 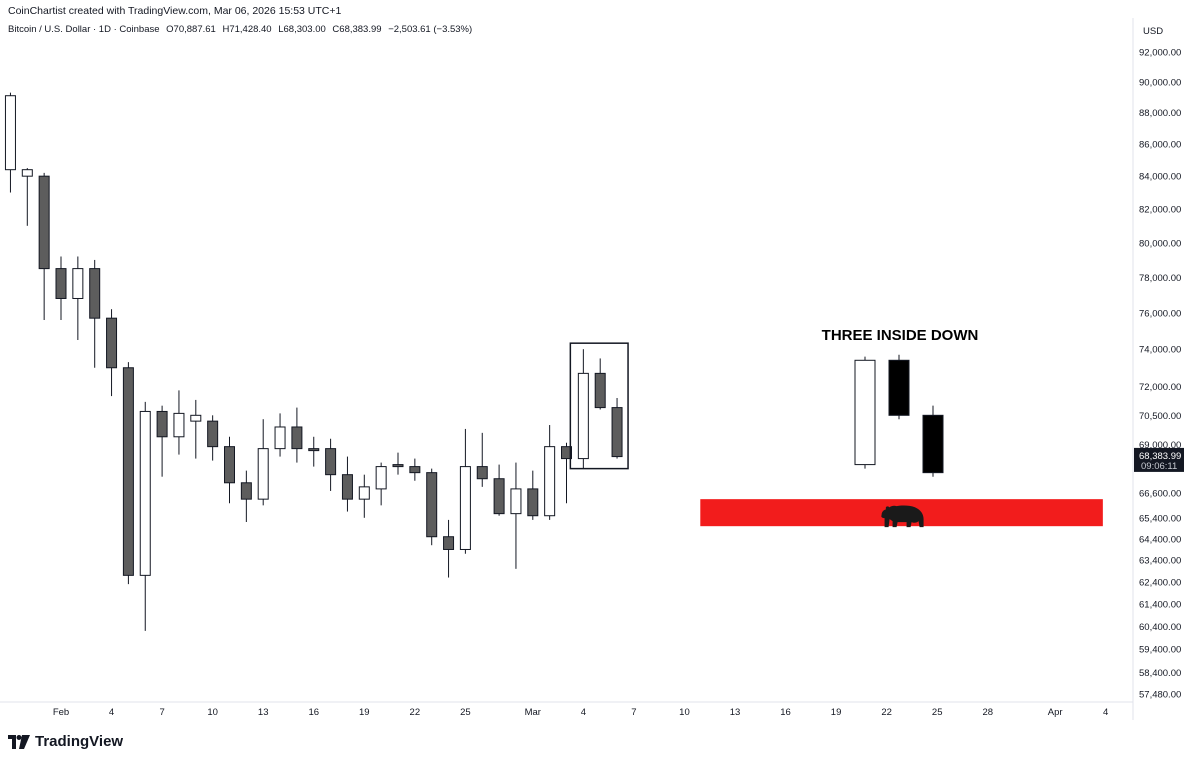 I want to click on ohlc-high: H71,428.40, so click(x=247, y=29).